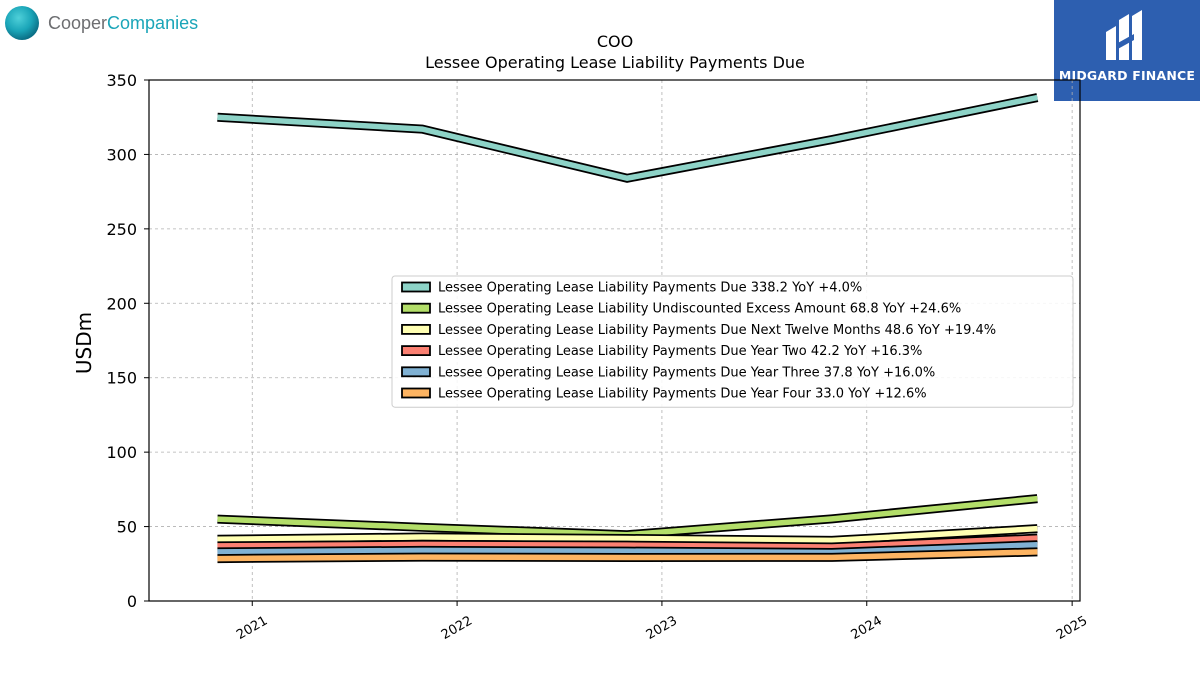 The height and width of the screenshot is (675, 1200). What do you see at coordinates (77, 23) in the screenshot?
I see `brand-name-part1: Cooper` at bounding box center [77, 23].